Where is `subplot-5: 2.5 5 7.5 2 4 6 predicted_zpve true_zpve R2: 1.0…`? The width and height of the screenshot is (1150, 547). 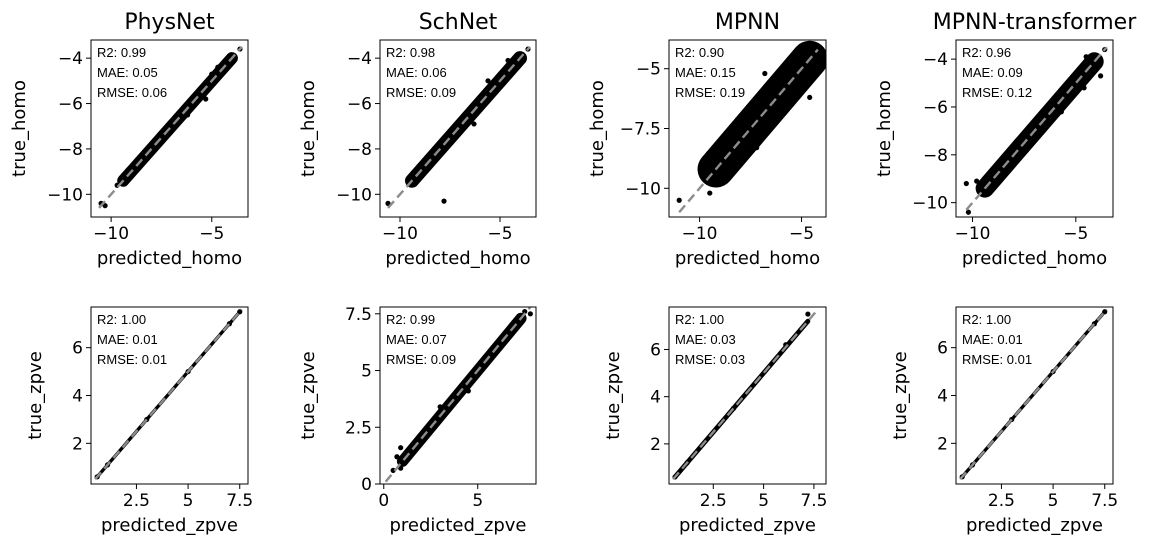
subplot-5: 2.5 5 7.5 2 4 6 predicted_zpve true_zpve R2: 1.0… is located at coordinates (139, 421).